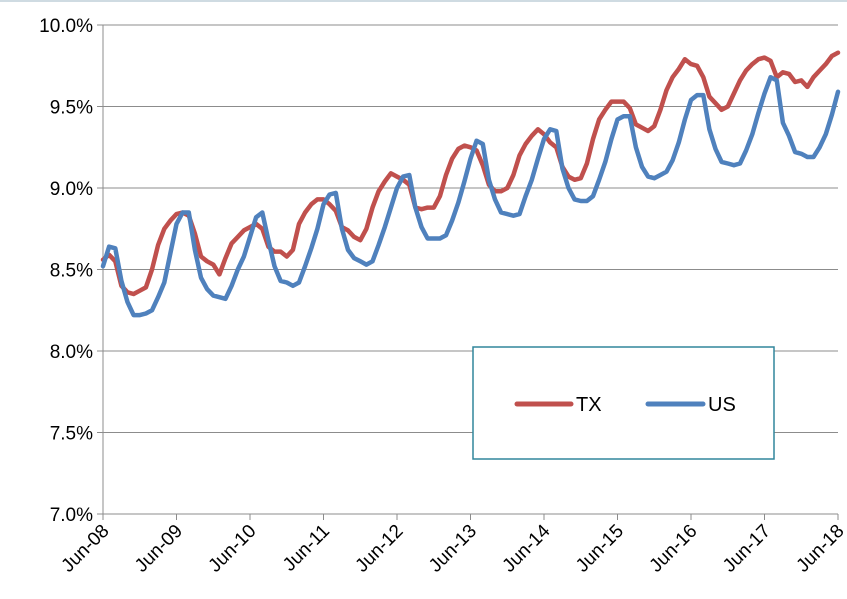 The height and width of the screenshot is (599, 847). What do you see at coordinates (589, 405) in the screenshot?
I see `legend-label-tx: TX` at bounding box center [589, 405].